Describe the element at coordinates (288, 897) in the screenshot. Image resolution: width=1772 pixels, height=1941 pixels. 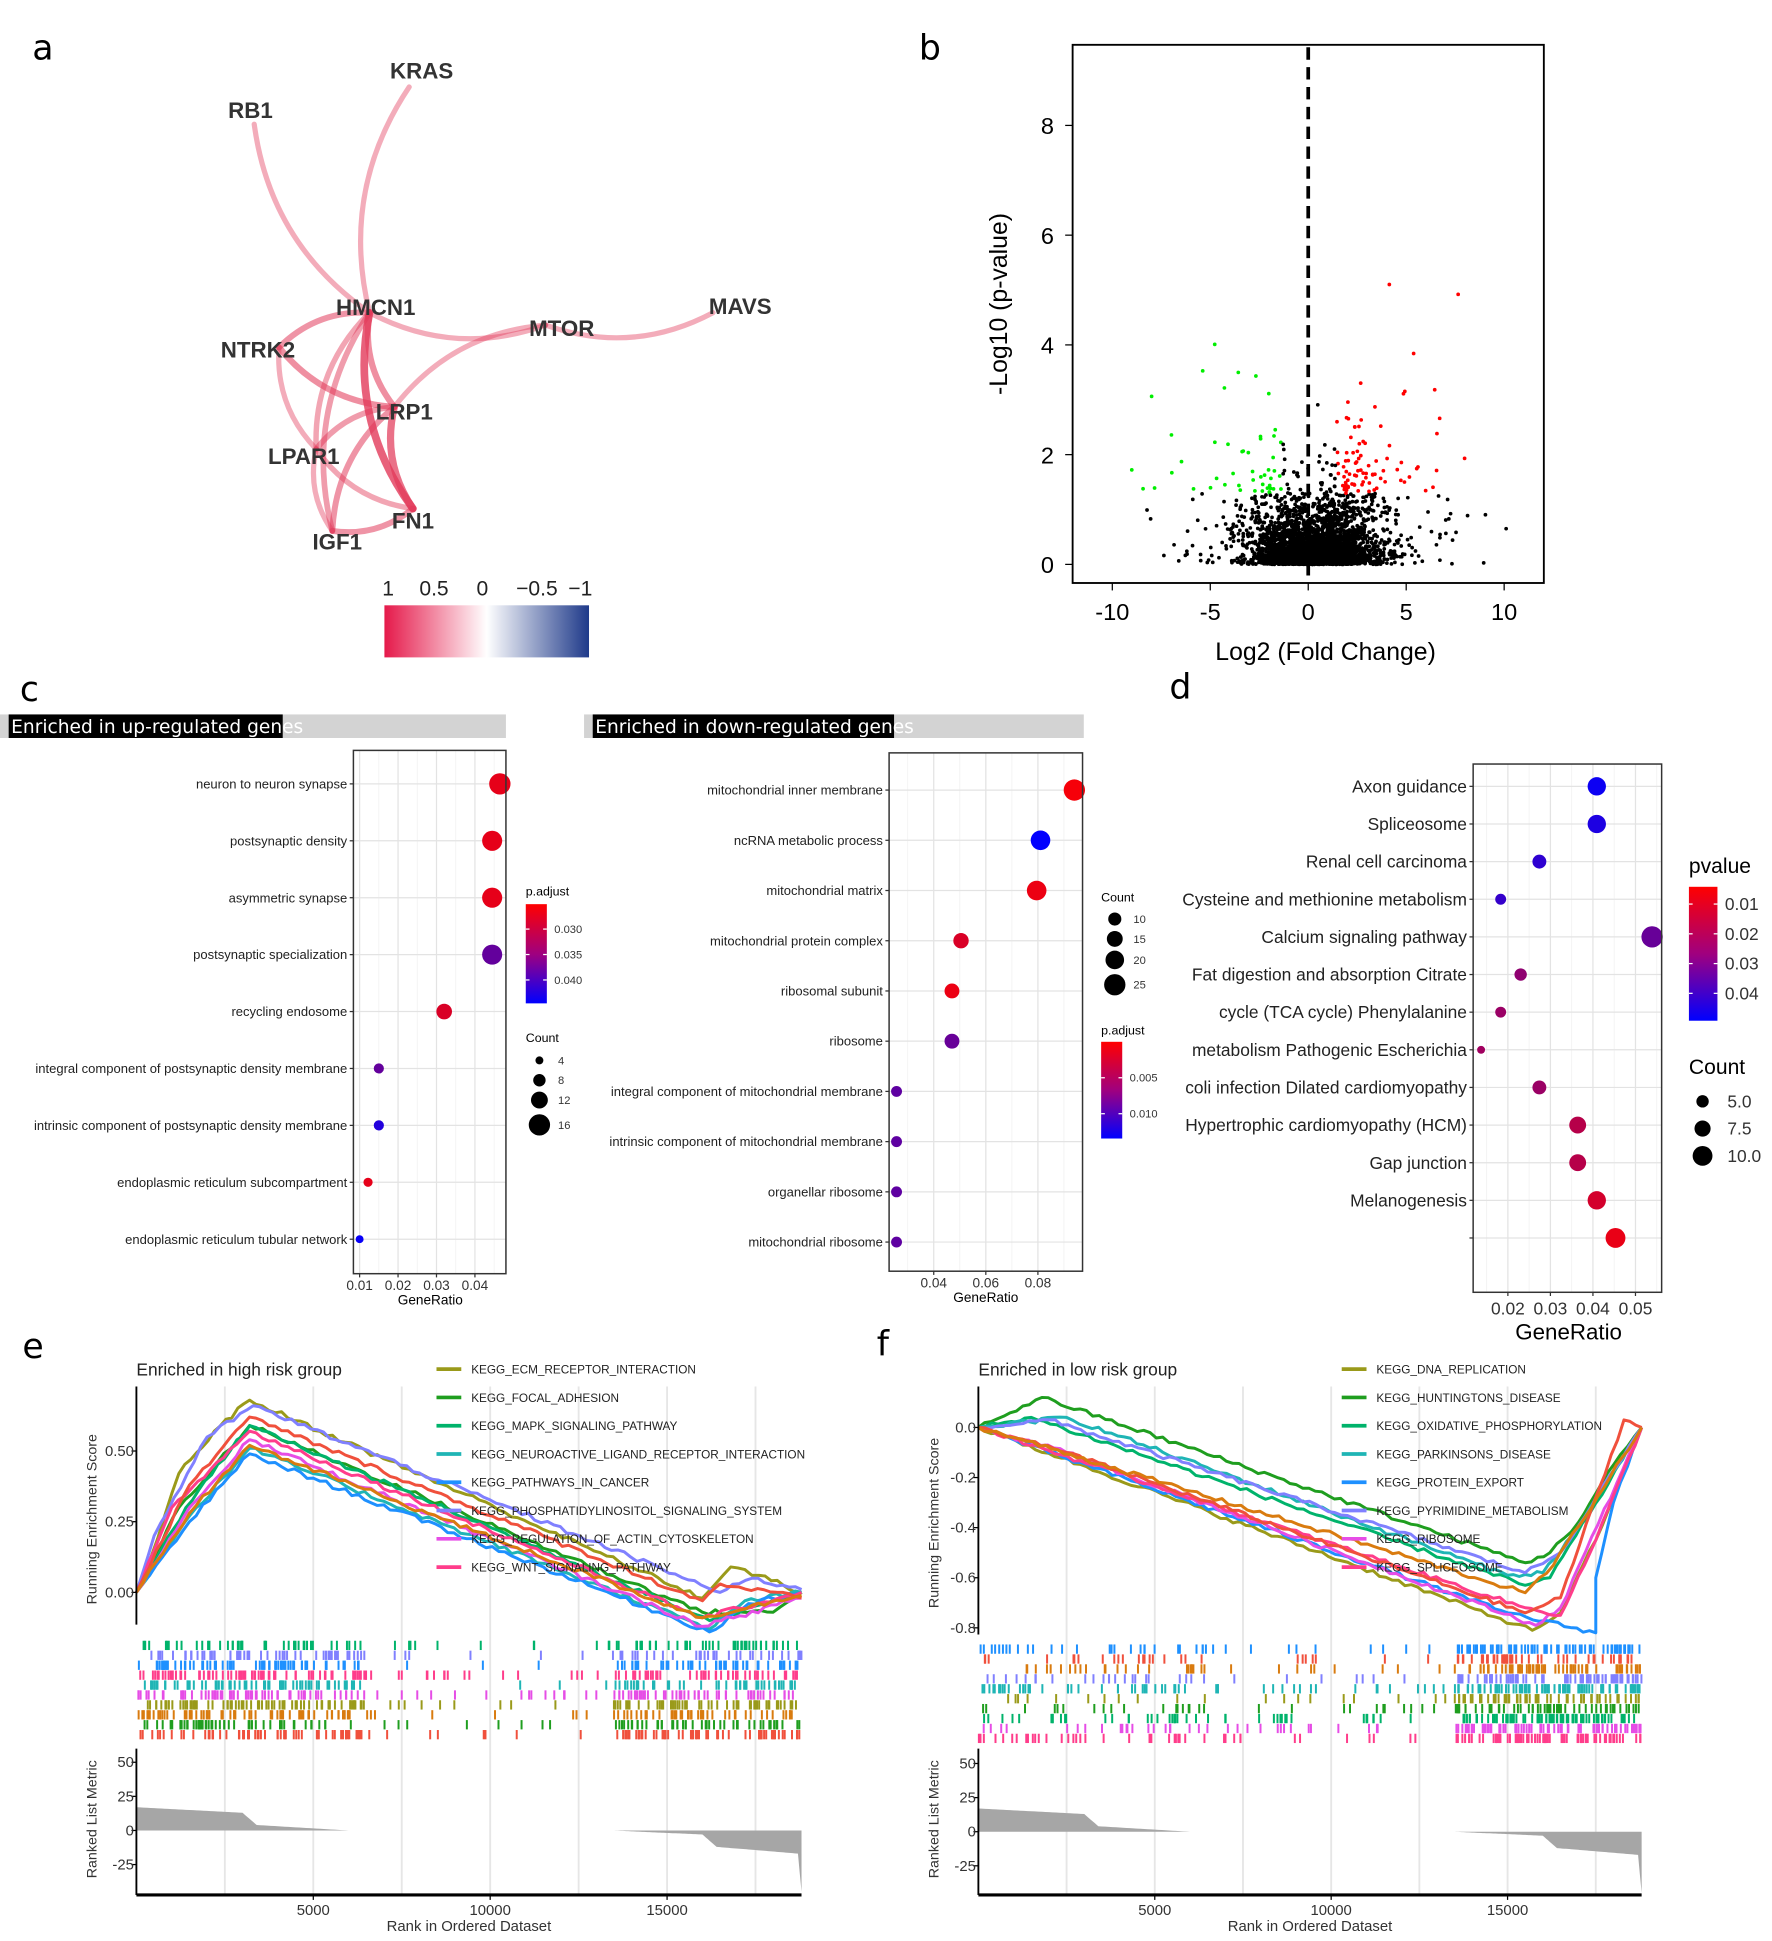
I see `term-label: asymmetric synapse` at that location.